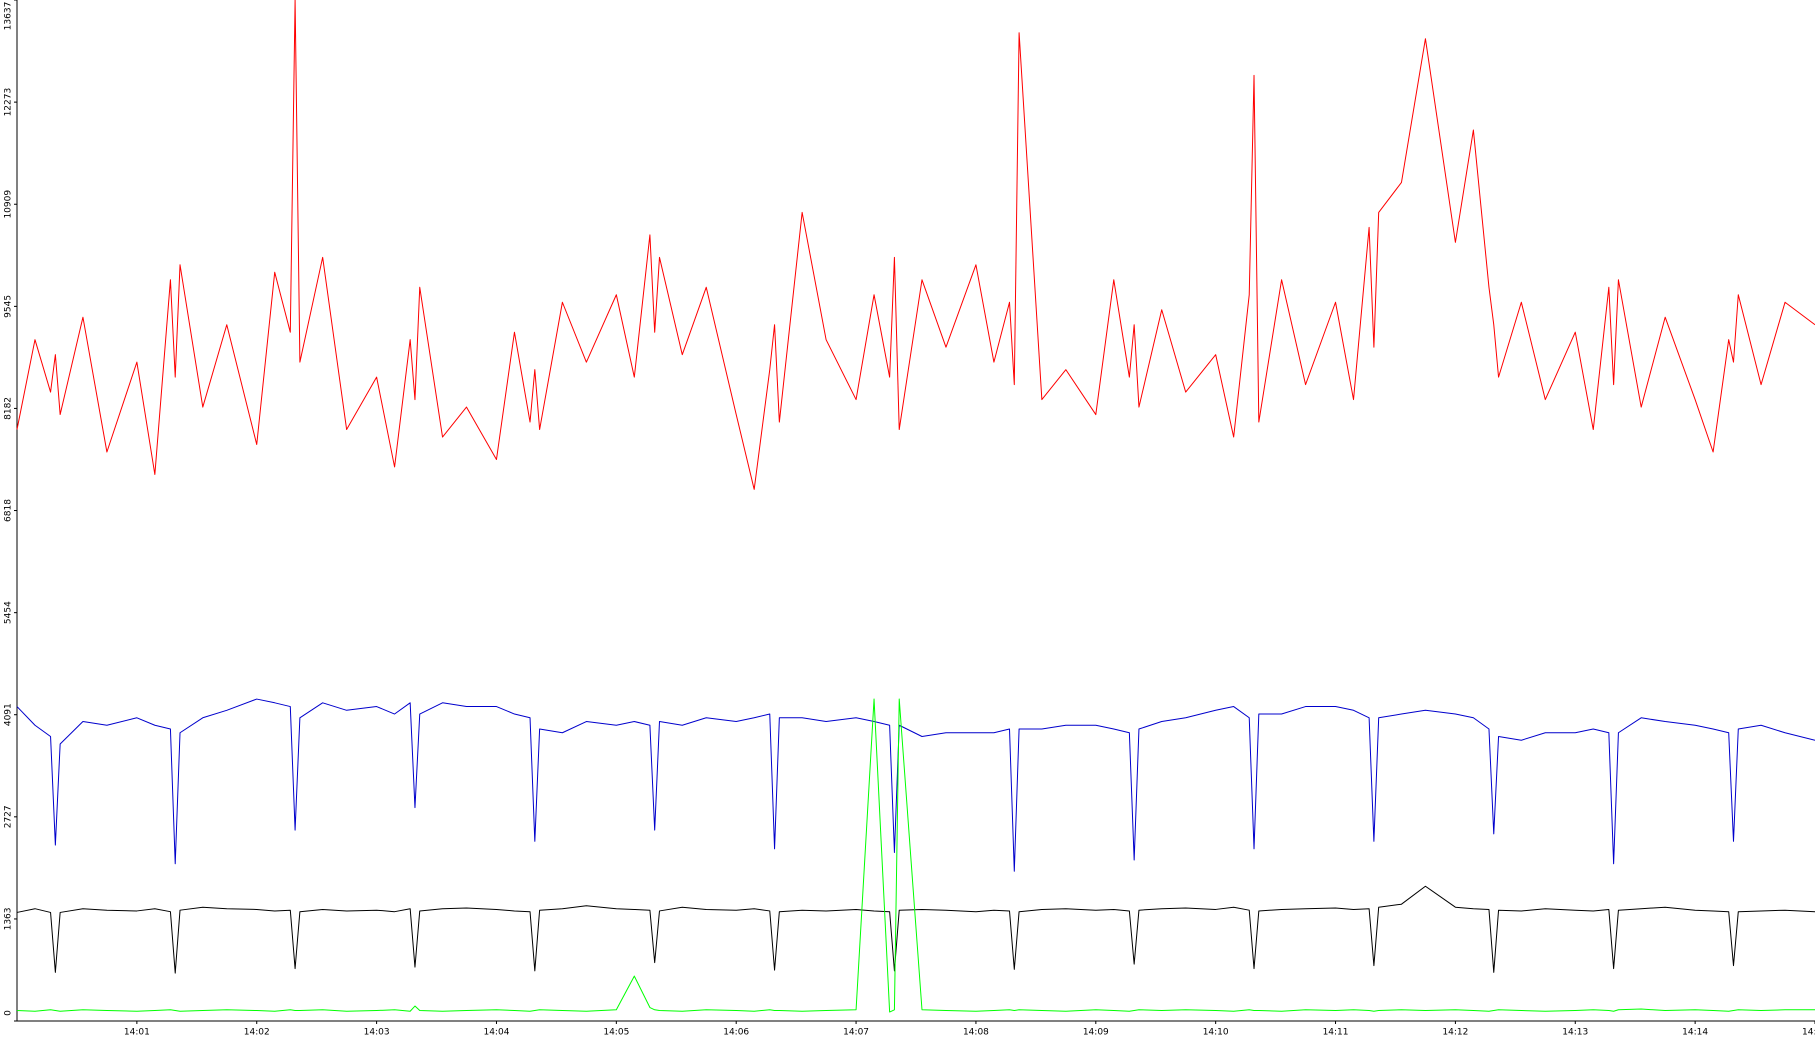 The width and height of the screenshot is (1815, 1039). Describe the element at coordinates (377, 1033) in the screenshot. I see `x-tick-label: 14:03` at that location.